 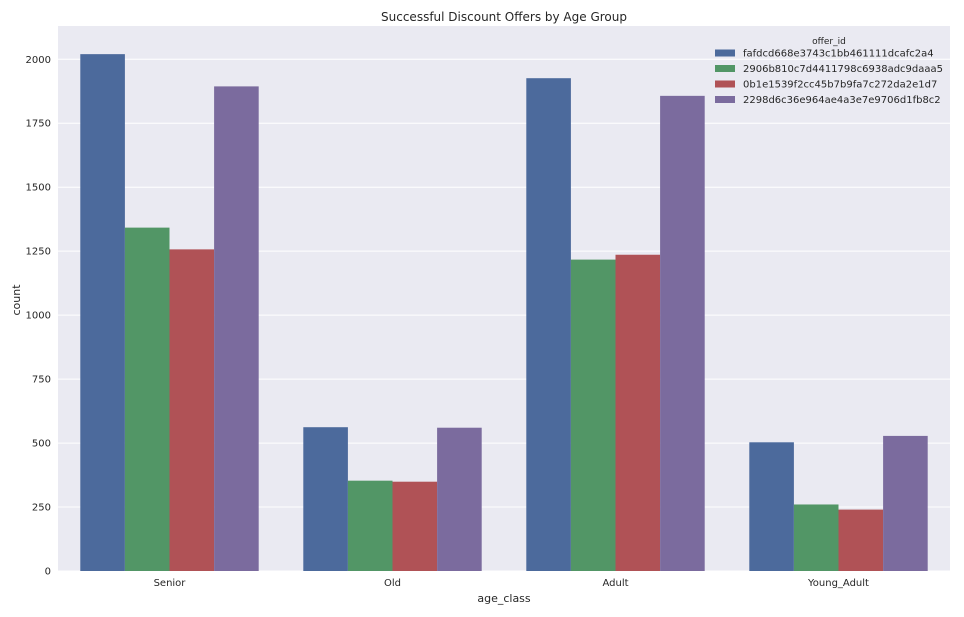 What do you see at coordinates (615, 583) in the screenshot?
I see `x-tick-label: Adult` at bounding box center [615, 583].